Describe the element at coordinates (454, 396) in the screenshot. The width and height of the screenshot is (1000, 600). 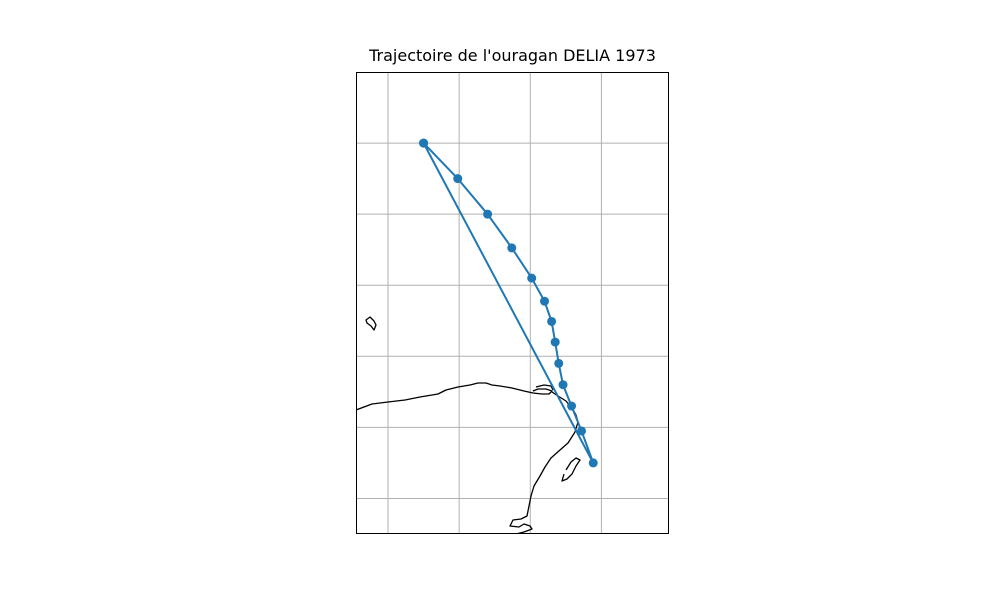
I see `coastline-gulf-main` at that location.